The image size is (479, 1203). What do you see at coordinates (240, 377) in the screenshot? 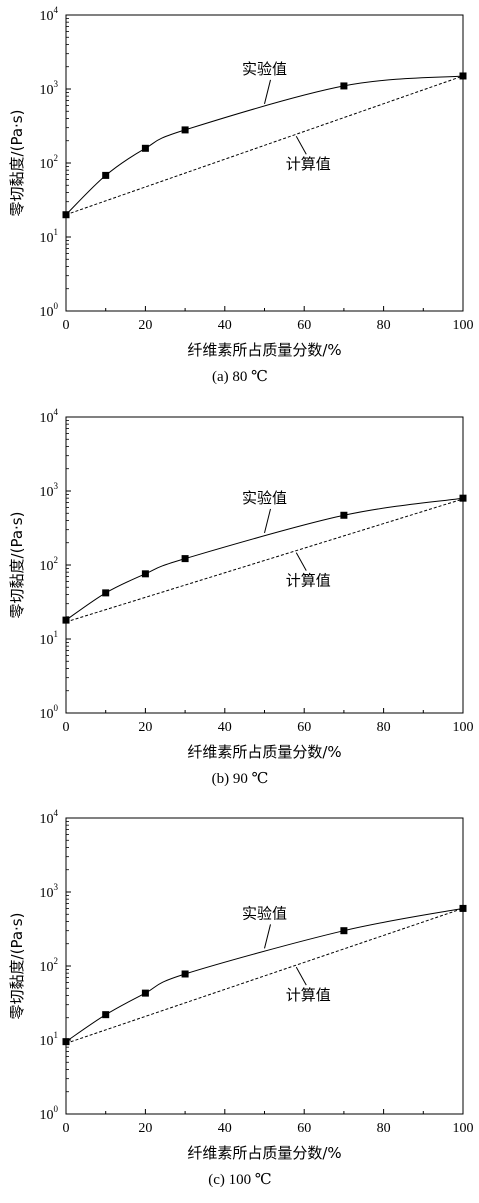
I see `chart-caption: (a) 80 ℃` at bounding box center [240, 377].